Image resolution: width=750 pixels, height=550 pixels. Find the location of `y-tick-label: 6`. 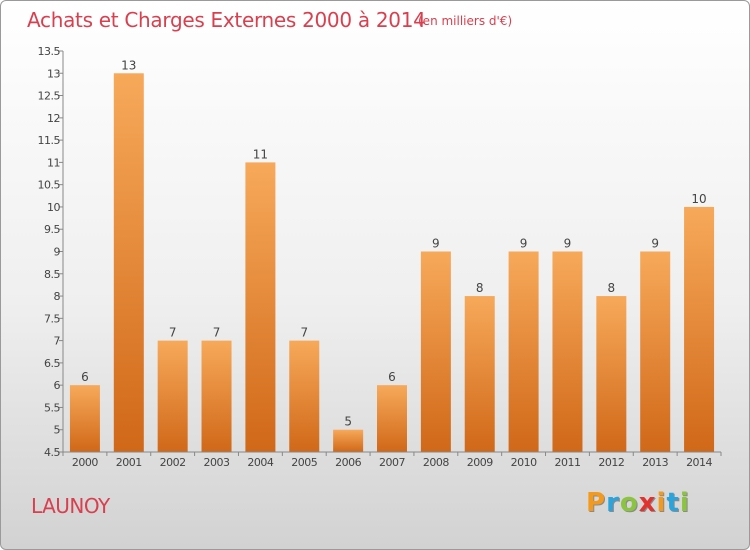

y-tick-label: 6 is located at coordinates (57, 385).